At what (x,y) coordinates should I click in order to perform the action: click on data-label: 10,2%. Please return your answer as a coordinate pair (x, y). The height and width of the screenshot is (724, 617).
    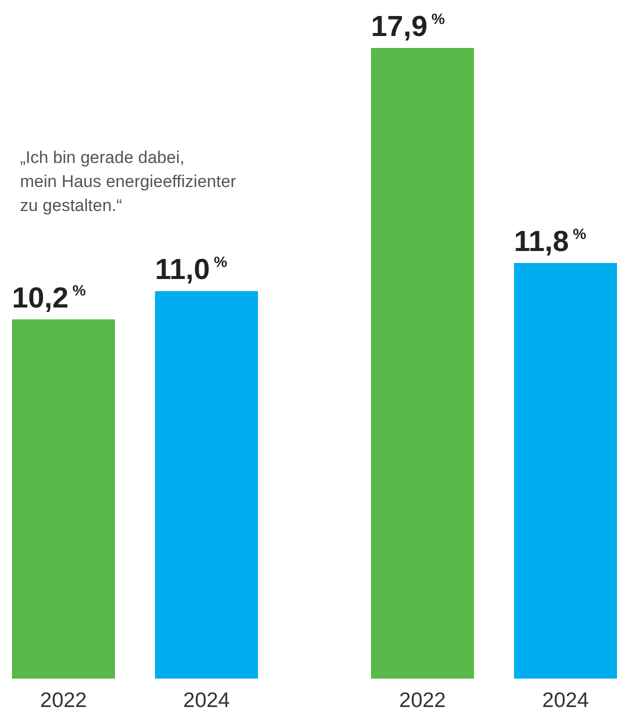
    Looking at the image, I should click on (49, 298).